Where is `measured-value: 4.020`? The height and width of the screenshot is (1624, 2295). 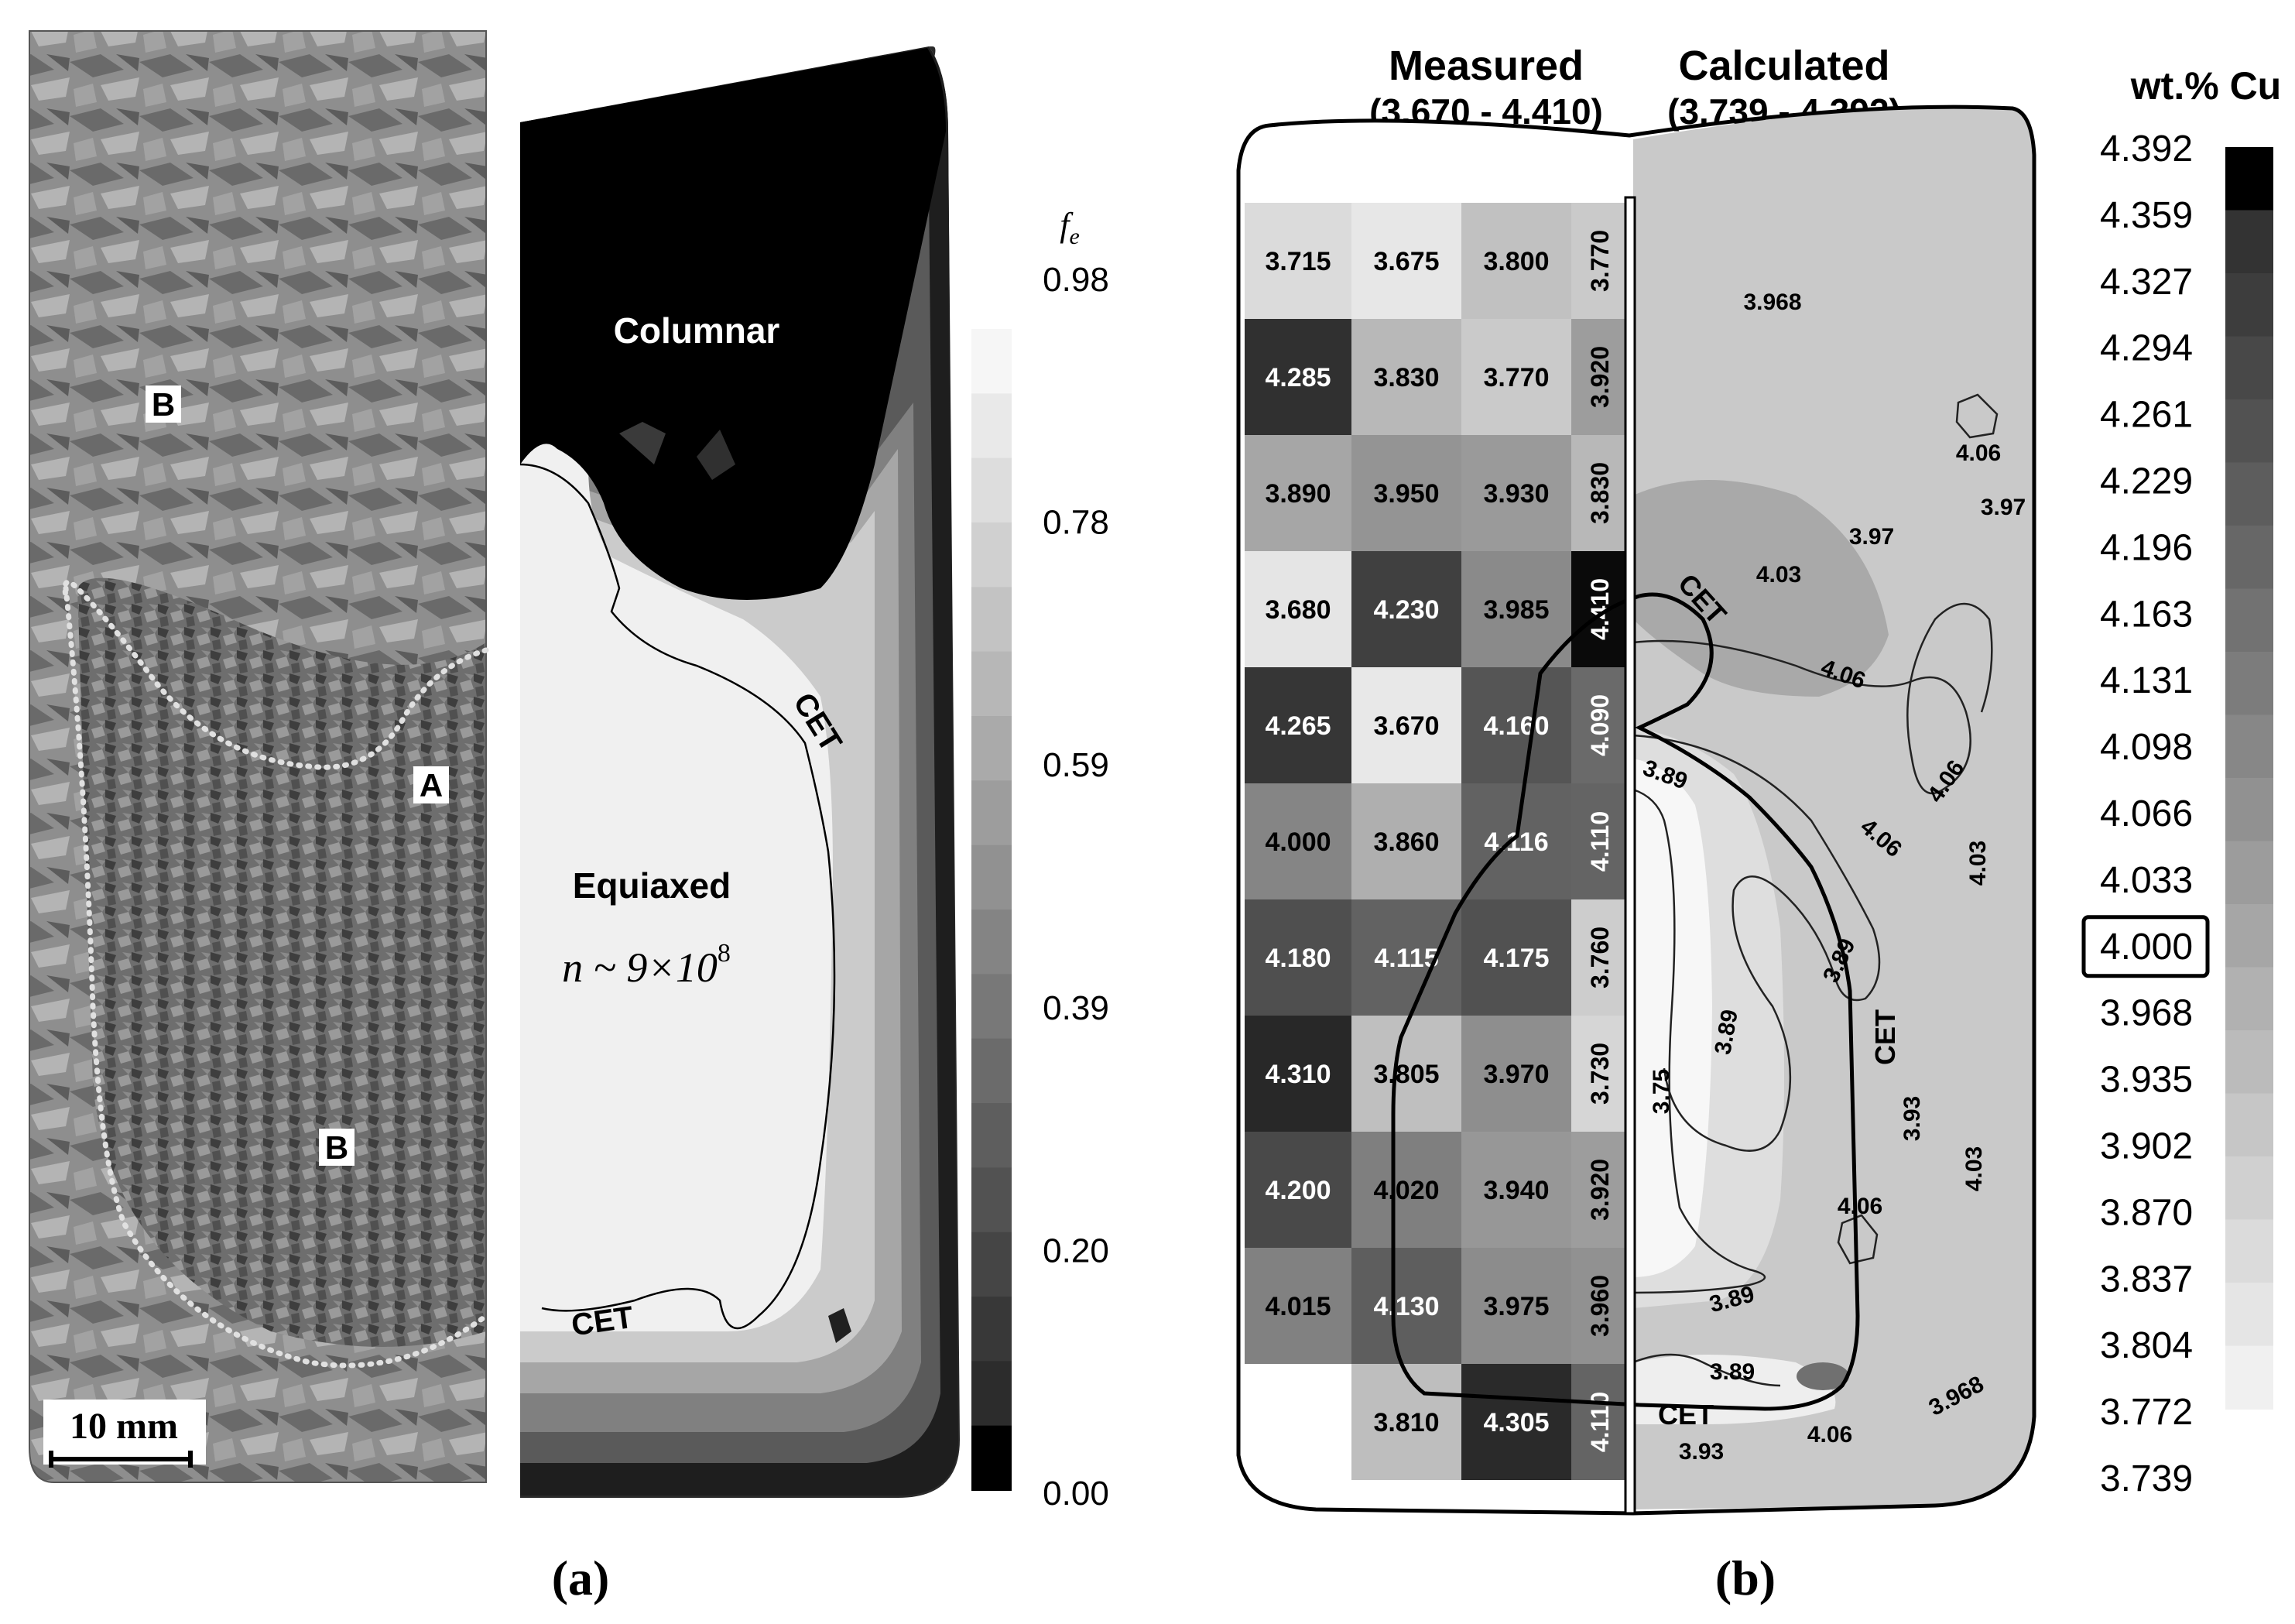 measured-value: 4.020 is located at coordinates (1406, 1190).